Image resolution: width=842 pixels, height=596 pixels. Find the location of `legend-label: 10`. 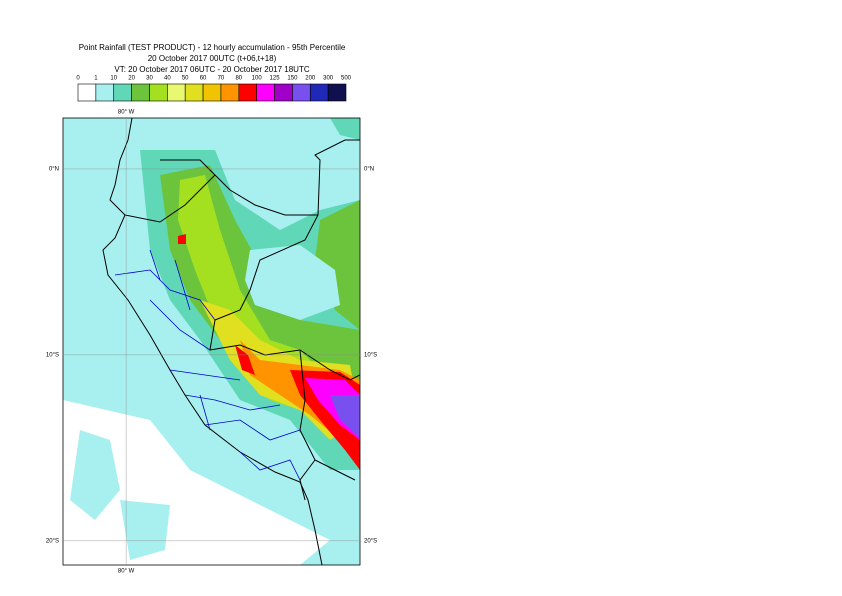

legend-label: 10 is located at coordinates (113, 79).